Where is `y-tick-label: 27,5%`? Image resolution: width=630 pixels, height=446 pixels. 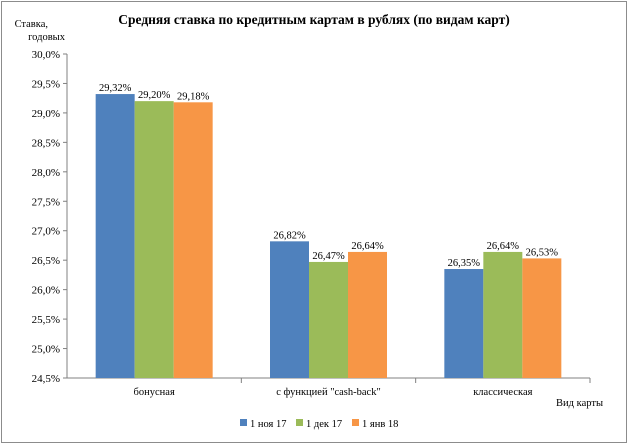 y-tick-label: 27,5% is located at coordinates (46, 202).